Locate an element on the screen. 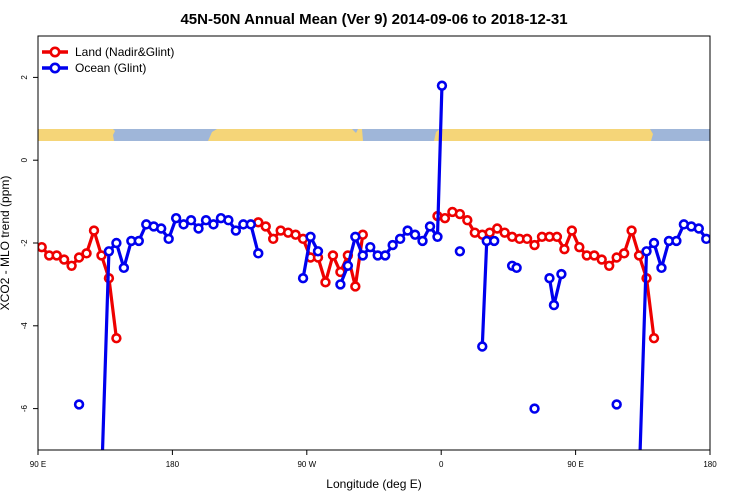 This screenshot has width=750, height=500. x-axis-label: Longitude (deg E) is located at coordinates (373, 484).